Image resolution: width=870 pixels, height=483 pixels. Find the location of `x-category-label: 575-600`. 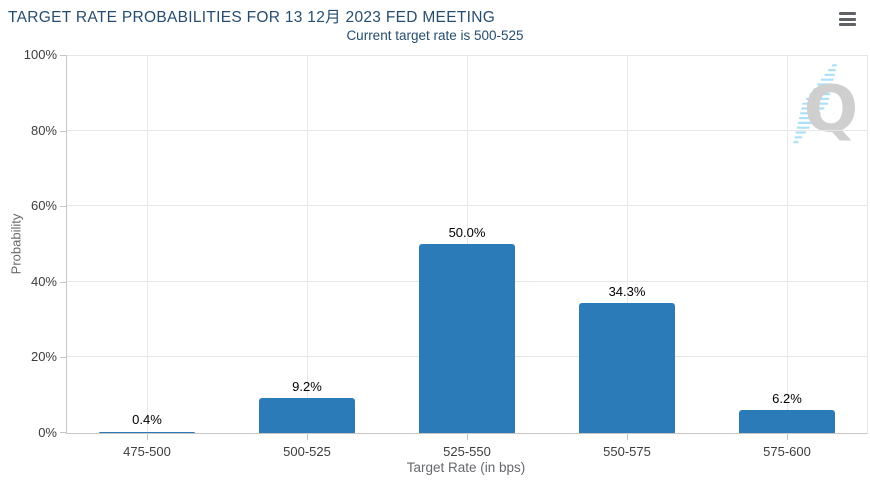

x-category-label: 575-600 is located at coordinates (787, 451).